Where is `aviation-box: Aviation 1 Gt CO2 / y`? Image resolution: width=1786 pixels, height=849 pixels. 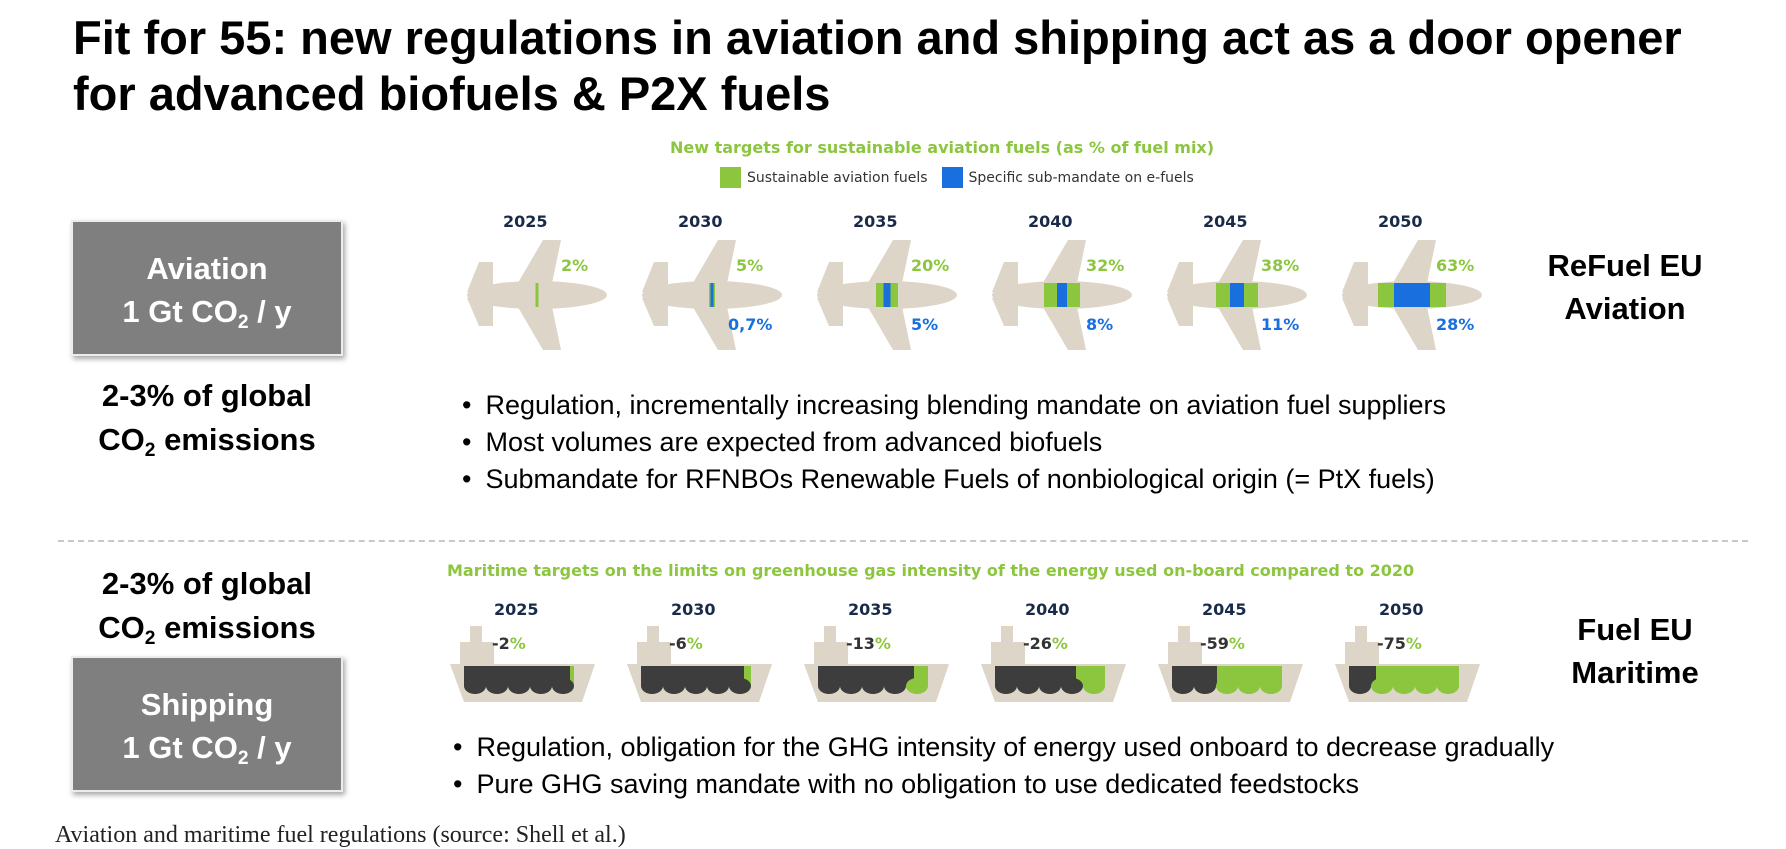
aviation-box: Aviation 1 Gt CO2 / y is located at coordinates (207, 288).